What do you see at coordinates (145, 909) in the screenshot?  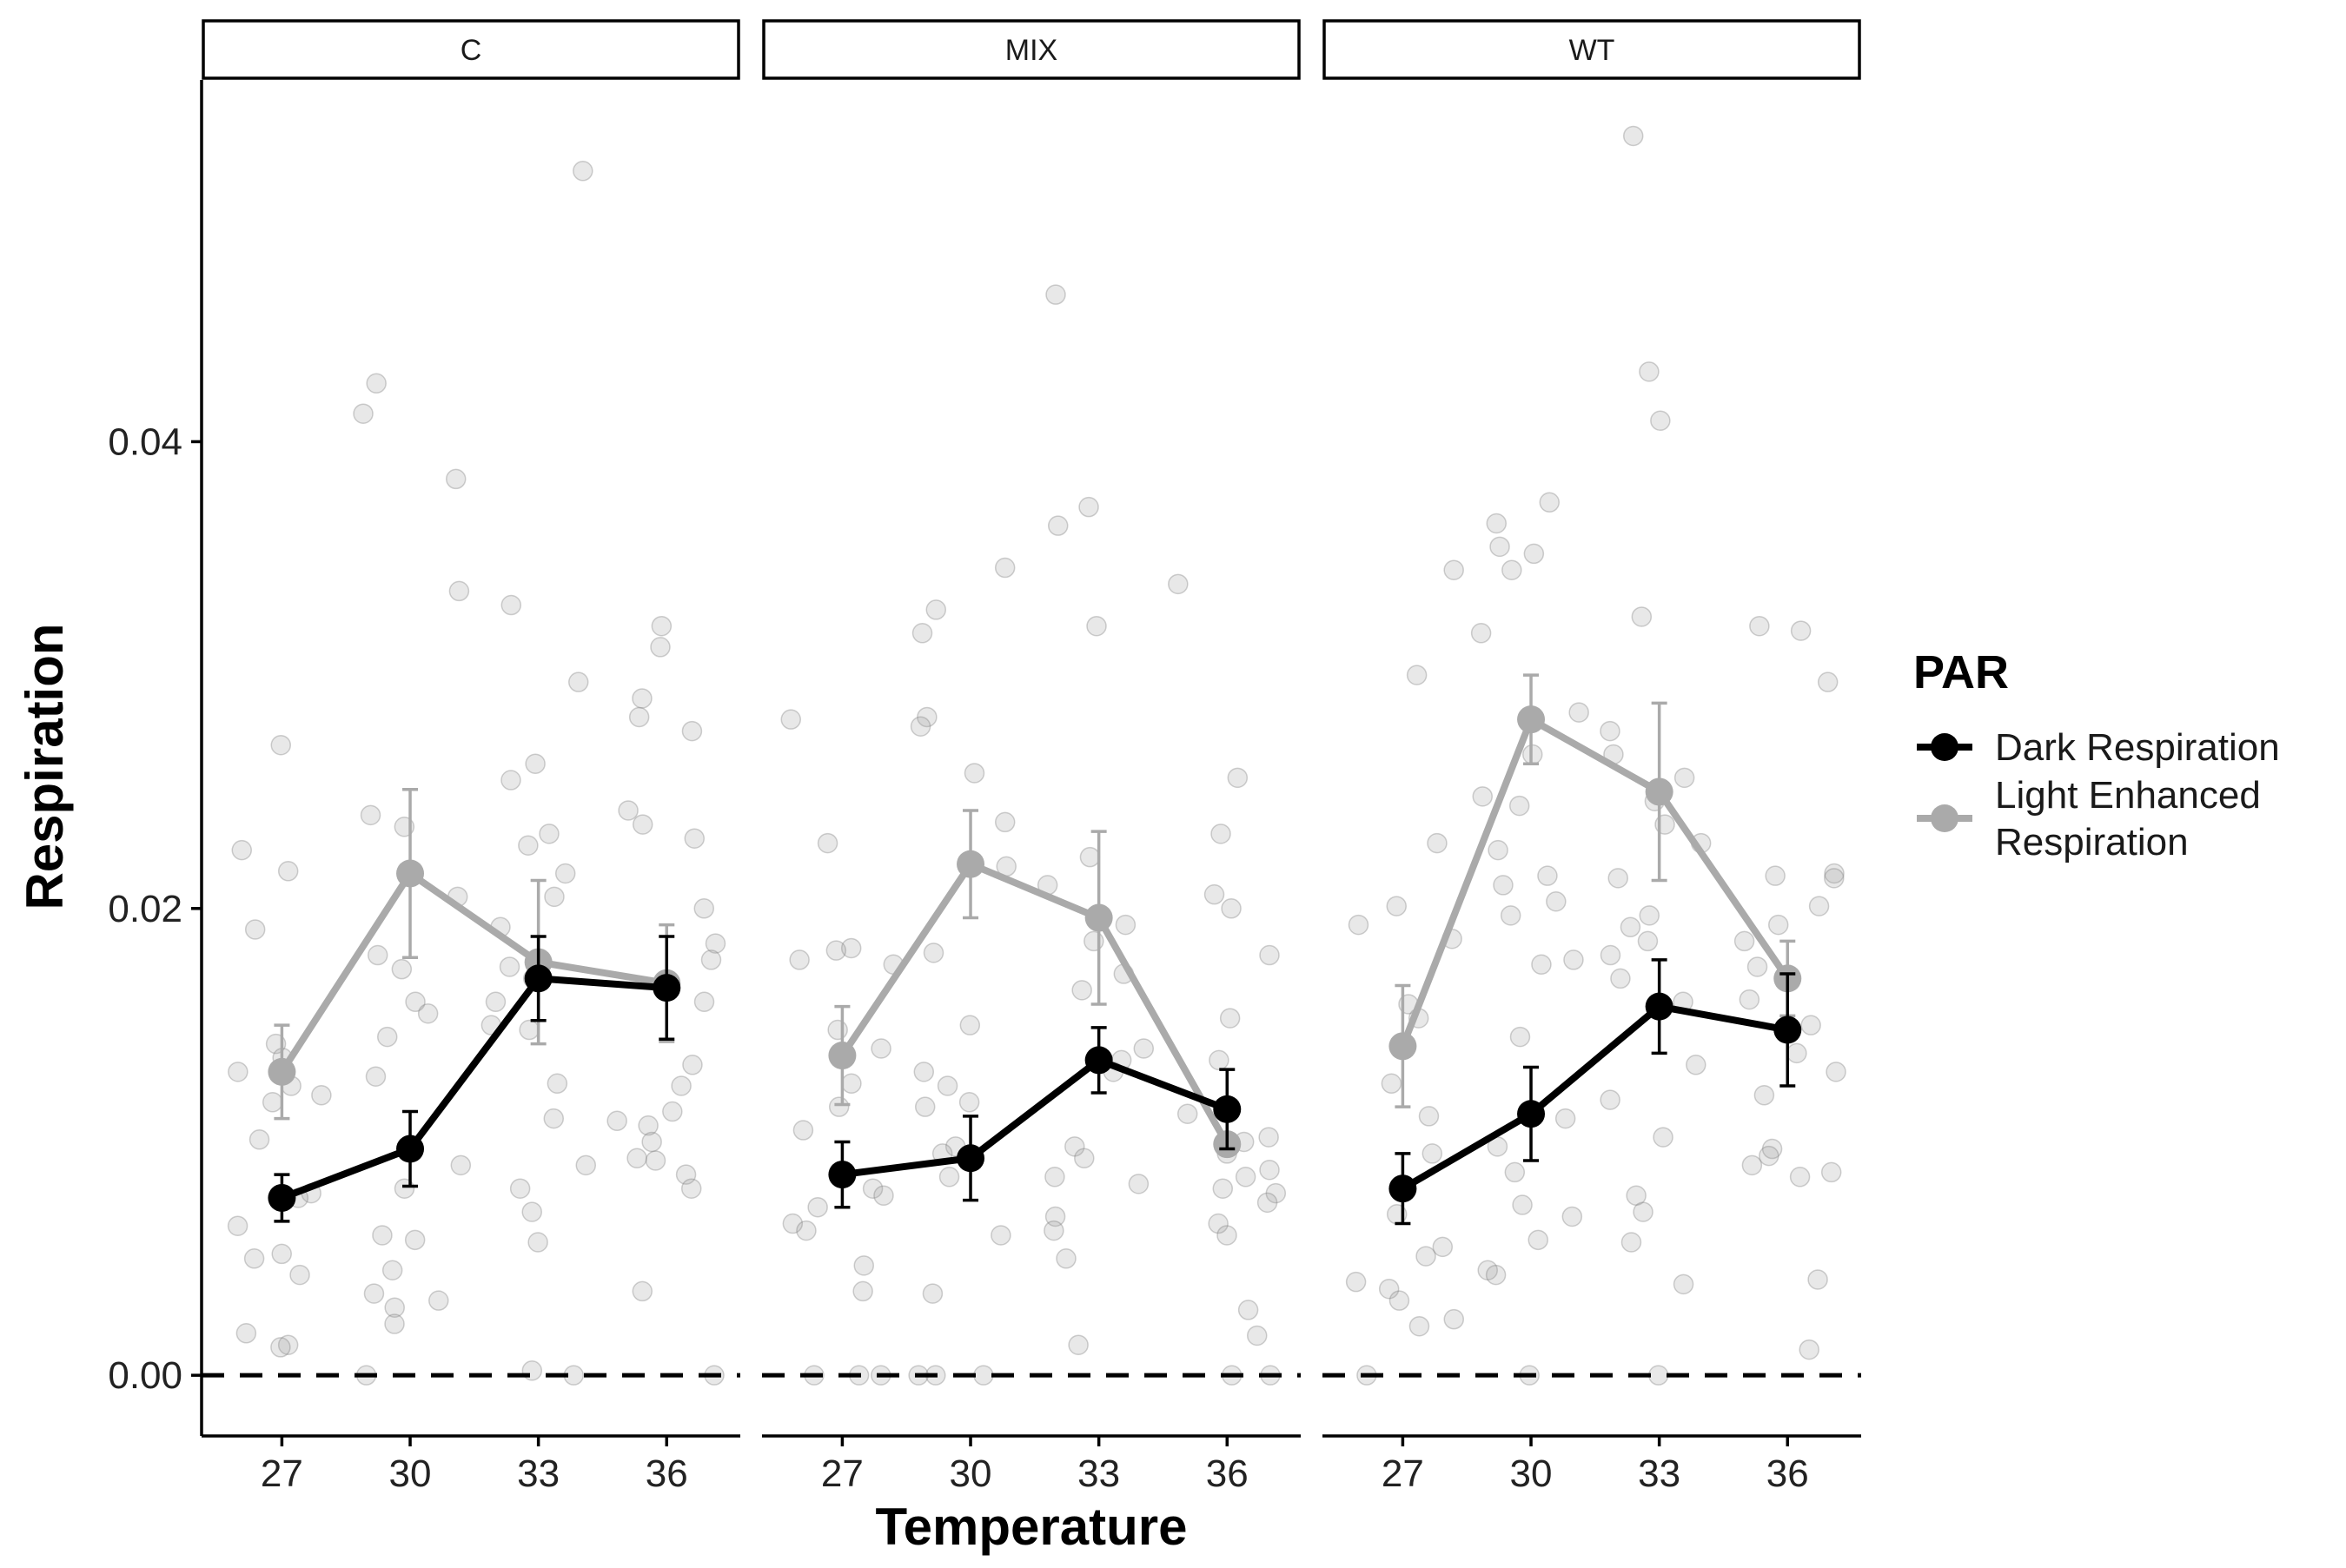 I see `y-tick-label: 0.02` at bounding box center [145, 909].